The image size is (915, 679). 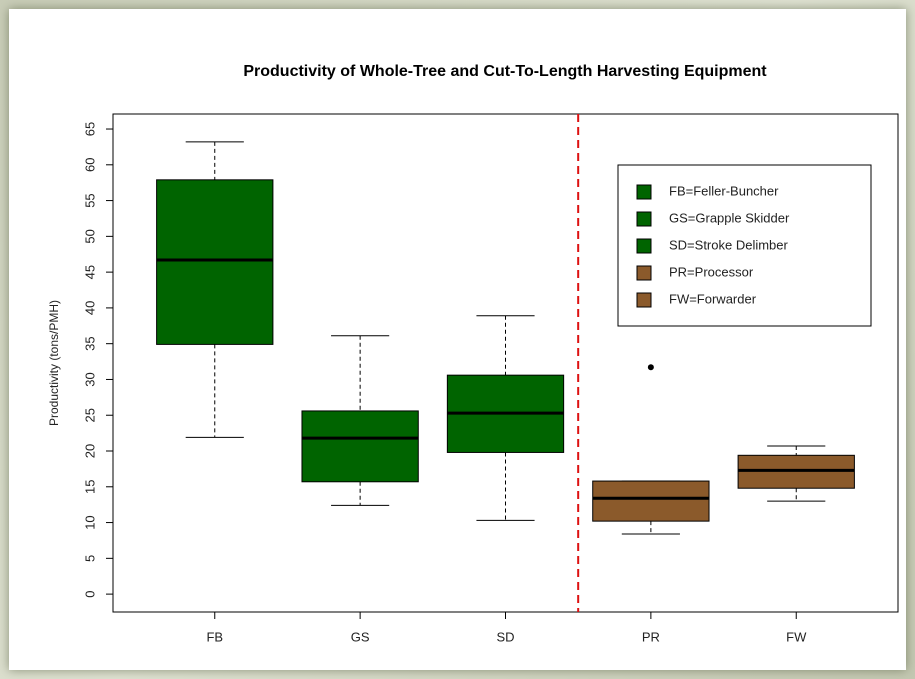 What do you see at coordinates (729, 244) in the screenshot?
I see `legend-label: SD=Stroke Delimber` at bounding box center [729, 244].